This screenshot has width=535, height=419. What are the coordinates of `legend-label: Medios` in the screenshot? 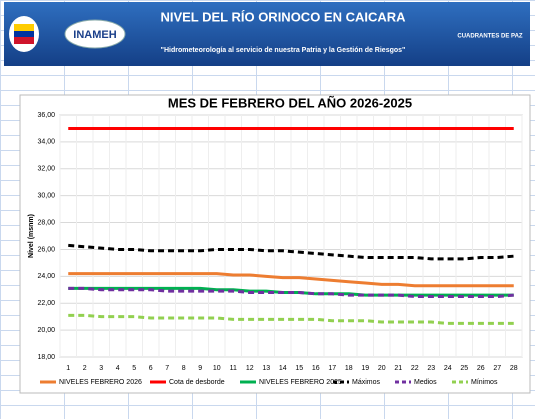 It's located at (425, 382).